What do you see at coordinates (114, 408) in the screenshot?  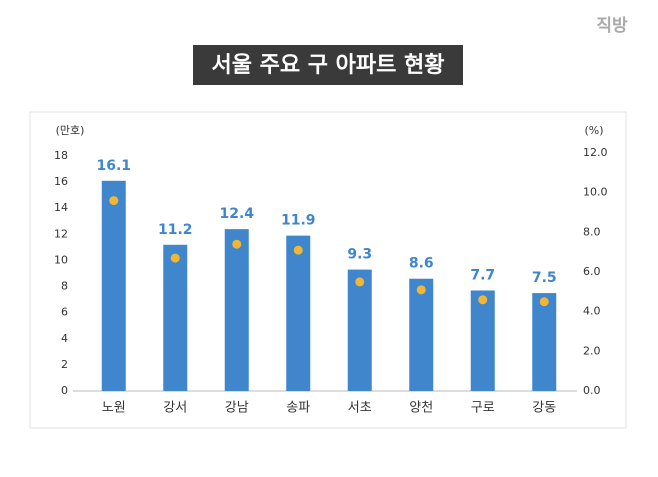 I see `x-tick-label: 노원` at bounding box center [114, 408].